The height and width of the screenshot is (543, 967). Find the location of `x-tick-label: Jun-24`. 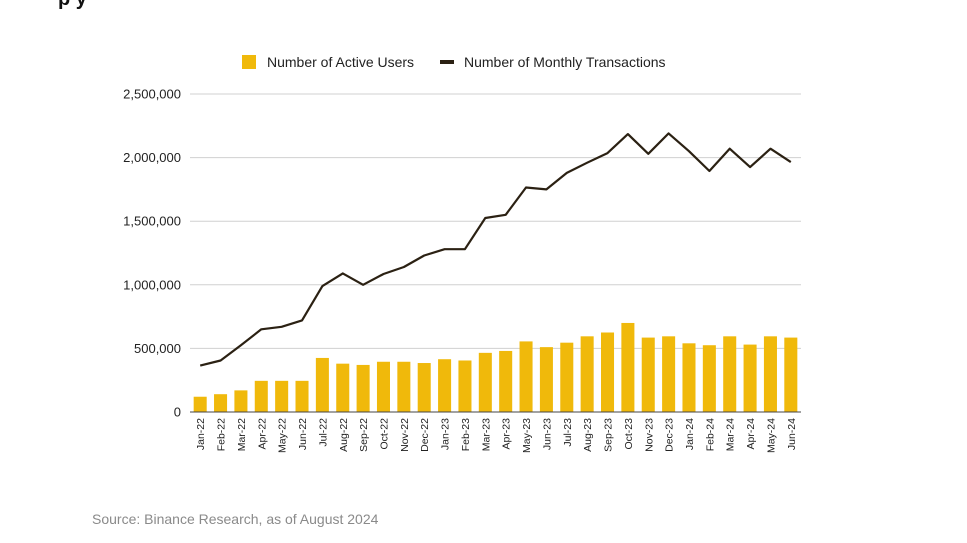

x-tick-label: Jun-24 is located at coordinates (792, 434).